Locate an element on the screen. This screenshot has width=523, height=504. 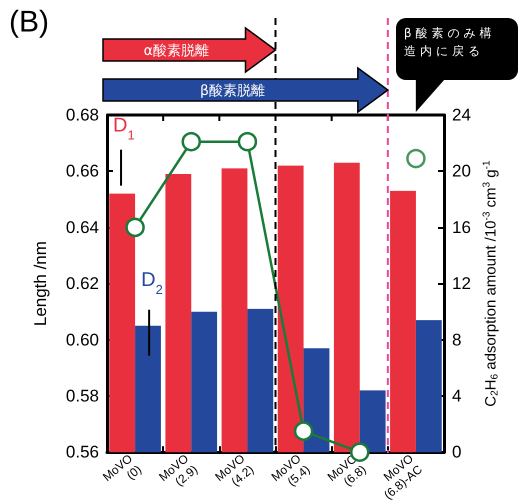
y2-tick-label: 8 is located at coordinates (457, 340).